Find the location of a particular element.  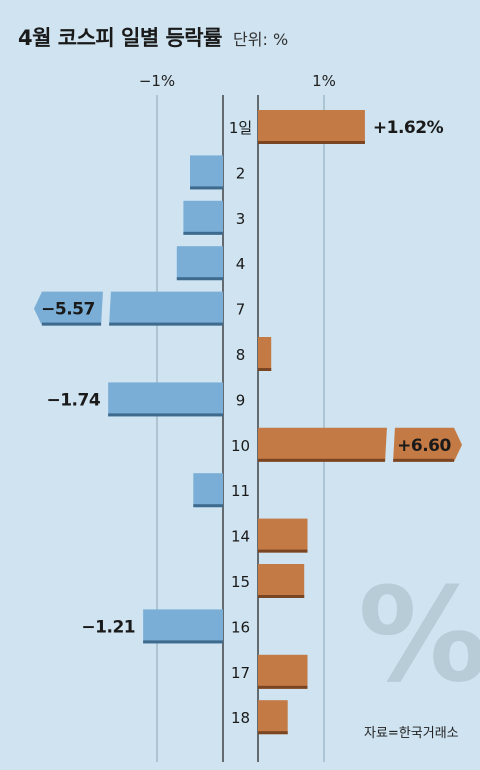

category-label: 3 is located at coordinates (241, 219).